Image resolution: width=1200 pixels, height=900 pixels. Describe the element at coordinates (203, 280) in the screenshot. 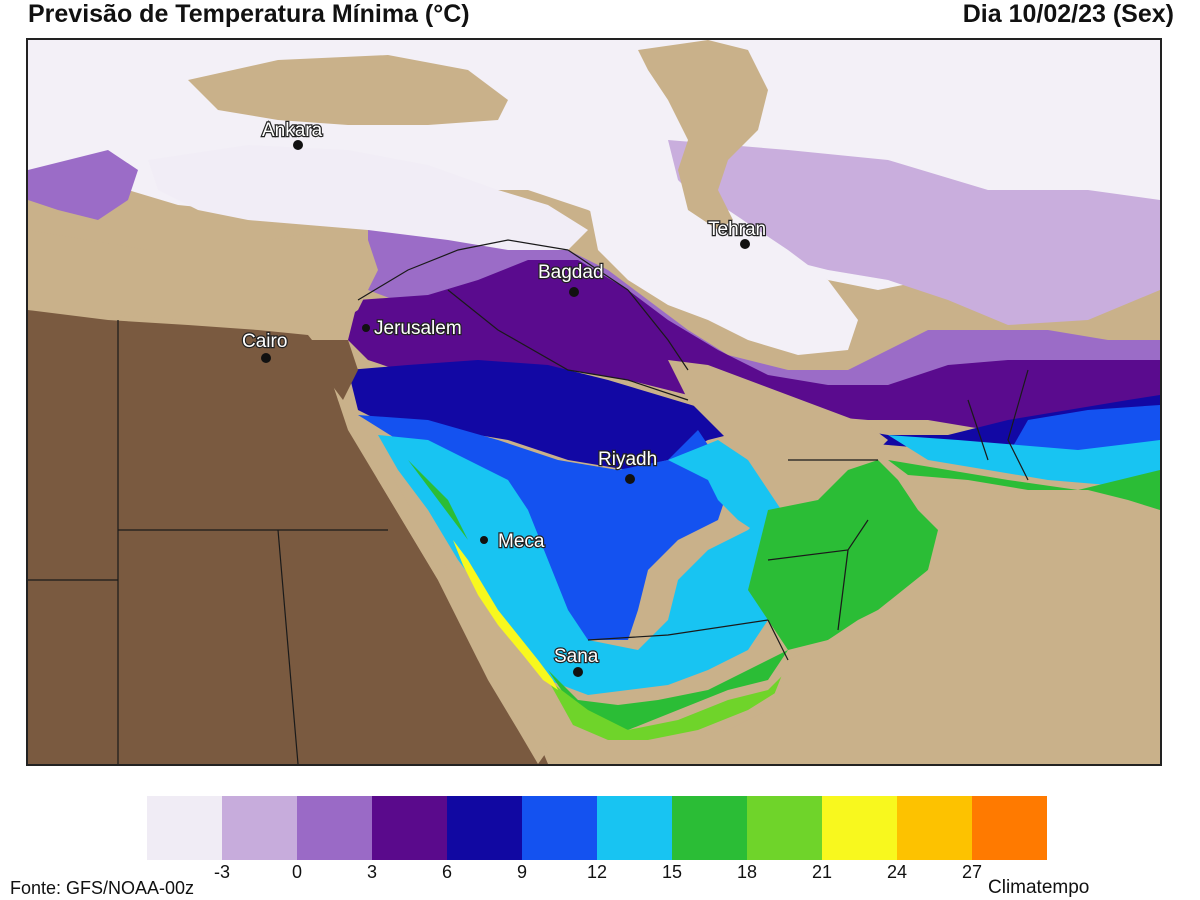

I see `mediterranean-sea` at that location.